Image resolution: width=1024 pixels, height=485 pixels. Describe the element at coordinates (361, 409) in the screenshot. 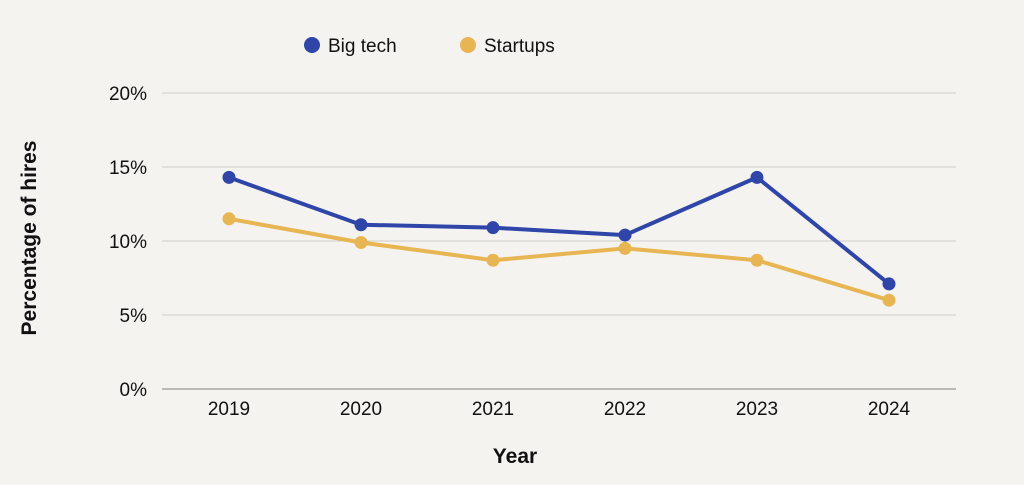

I see `x-tick-label: 2020` at that location.